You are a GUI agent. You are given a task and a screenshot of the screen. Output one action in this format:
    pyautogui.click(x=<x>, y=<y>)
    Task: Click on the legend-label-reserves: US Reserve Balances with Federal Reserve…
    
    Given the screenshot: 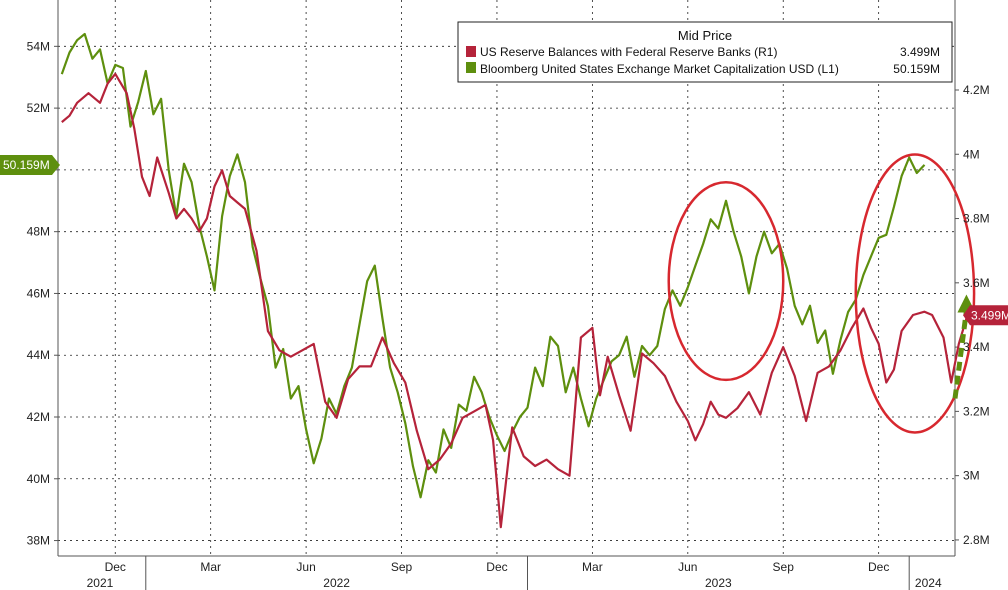 What is the action you would take?
    pyautogui.click(x=628, y=52)
    